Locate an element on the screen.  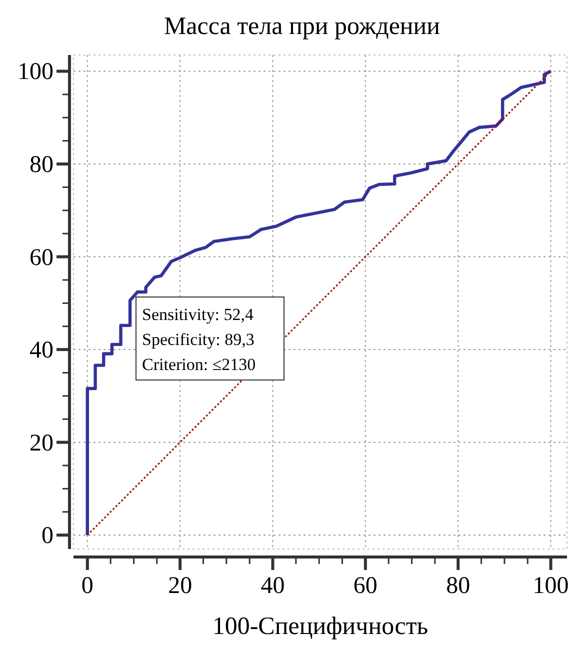
y-tick-label: 100 is located at coordinates (36, 72).